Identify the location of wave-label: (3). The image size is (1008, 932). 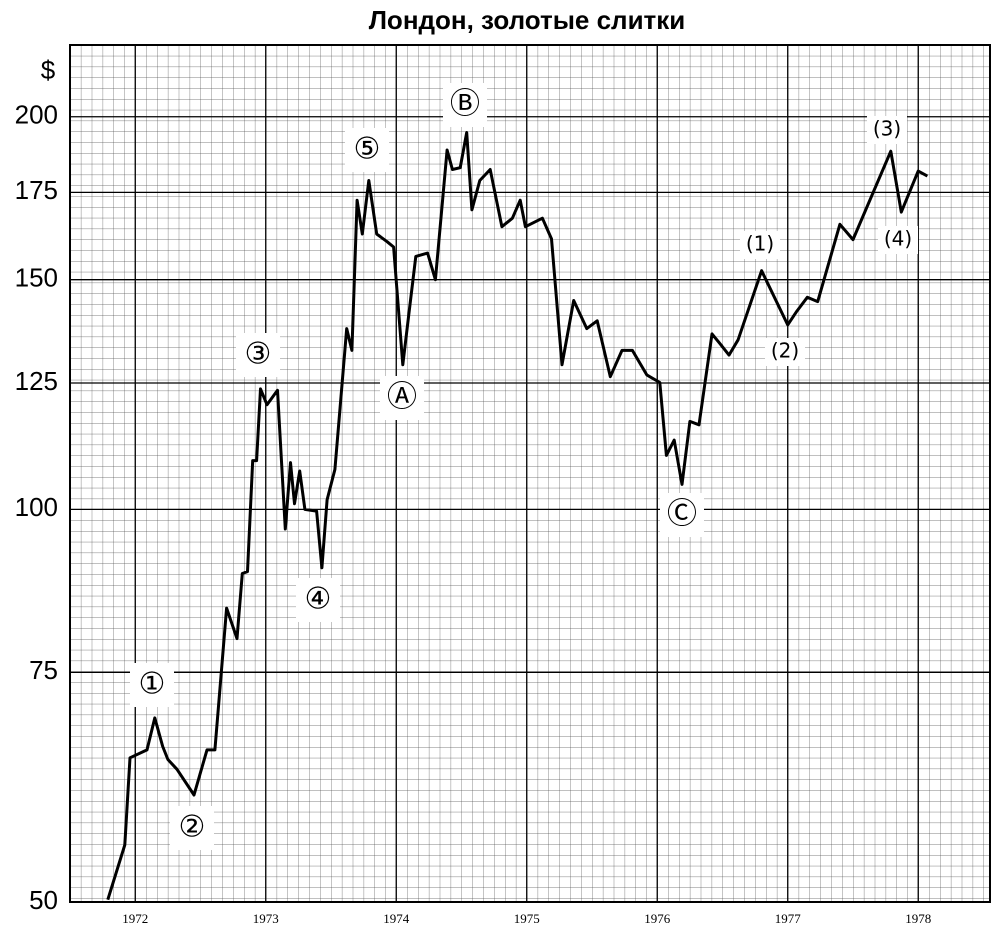
(887, 129).